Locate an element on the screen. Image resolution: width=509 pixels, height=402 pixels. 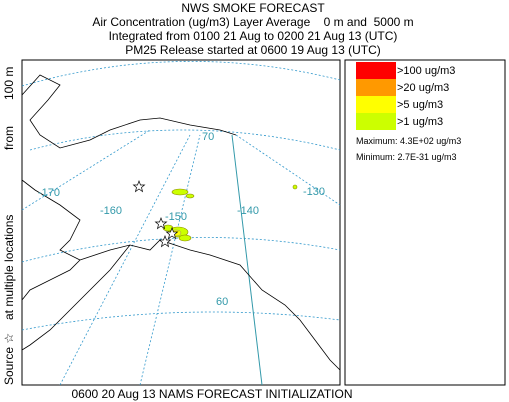
legend-maximum: Maximum: 4.3E+02 ug/m3 is located at coordinates (408, 141).